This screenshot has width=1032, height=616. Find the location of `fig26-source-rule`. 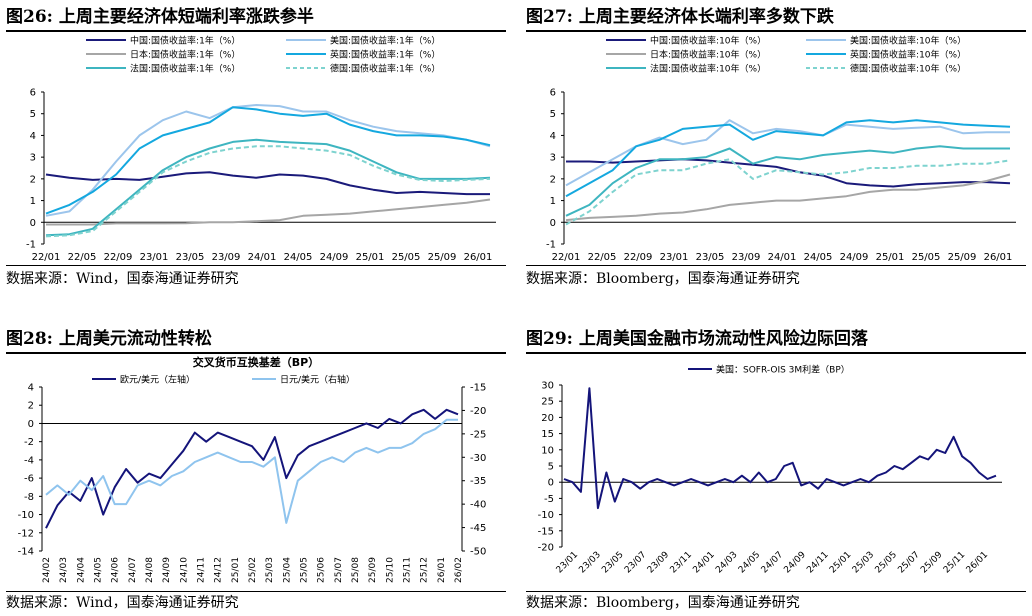

fig26-source-rule is located at coordinates (256, 265).